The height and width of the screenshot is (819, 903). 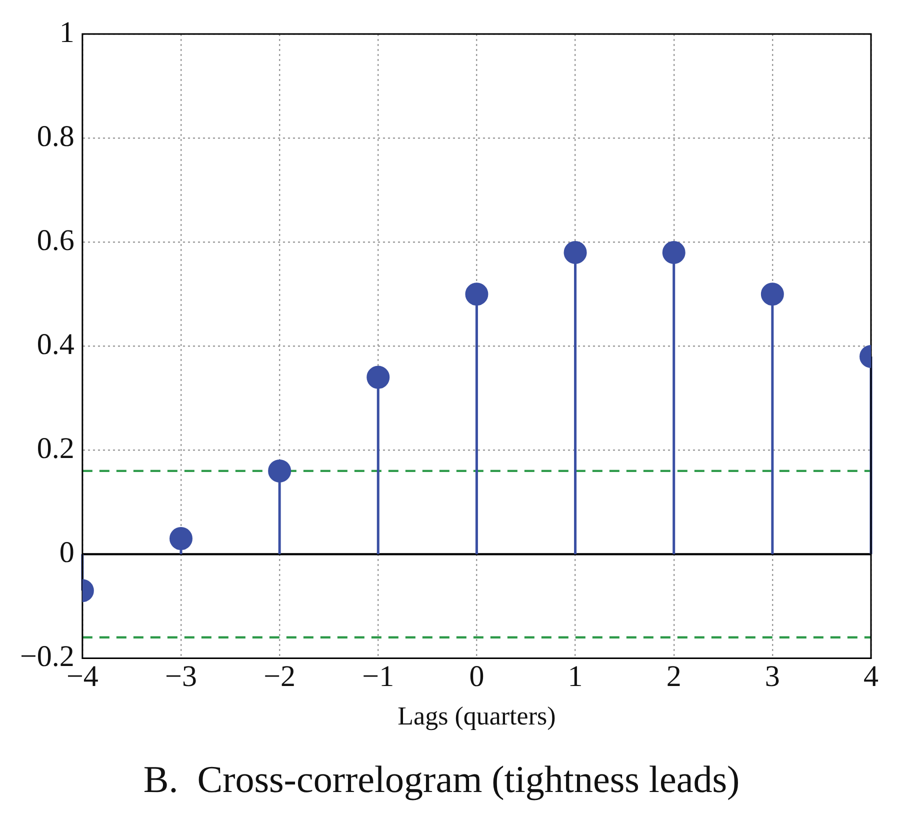 I want to click on y-tick-label: 0.8, so click(x=55, y=136).